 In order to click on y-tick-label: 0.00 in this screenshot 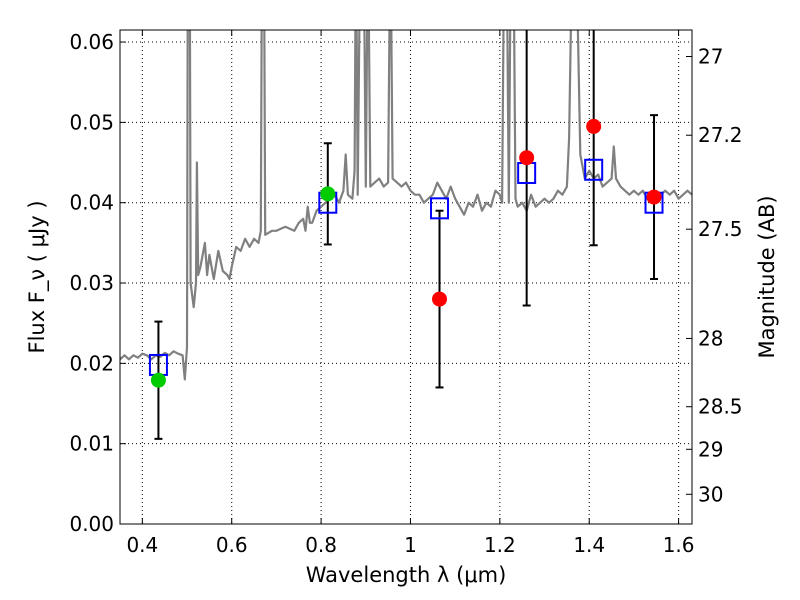, I will do `click(91, 524)`.